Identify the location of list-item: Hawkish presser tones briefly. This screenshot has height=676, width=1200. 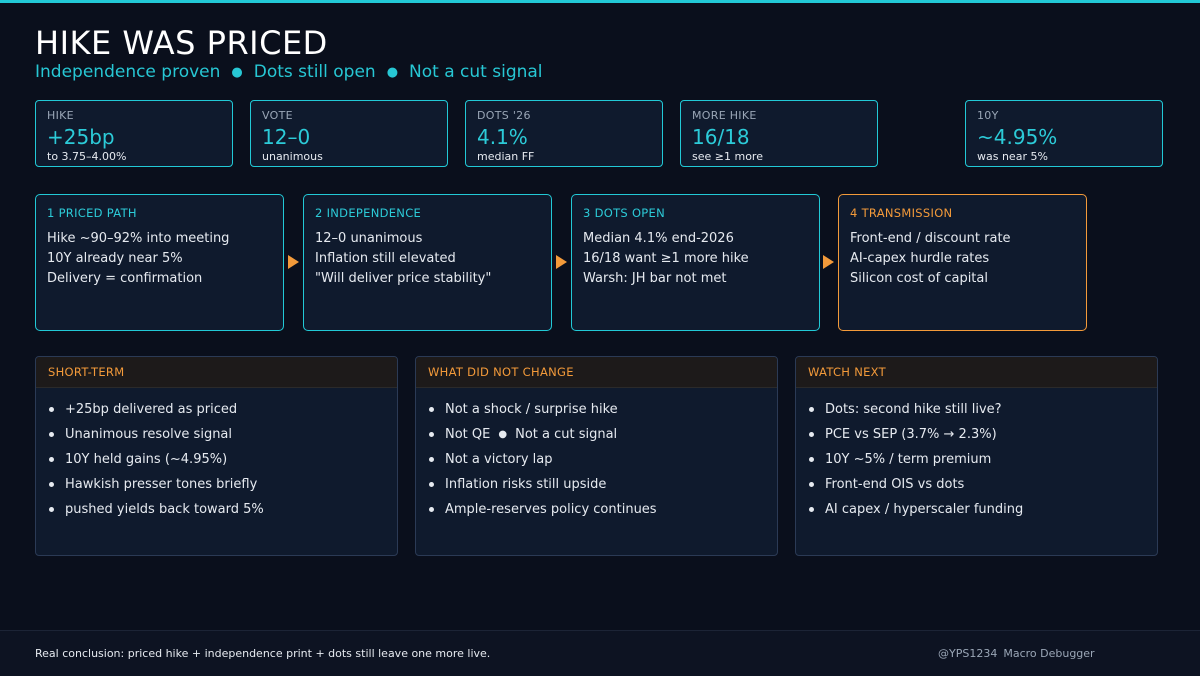
(223, 484).